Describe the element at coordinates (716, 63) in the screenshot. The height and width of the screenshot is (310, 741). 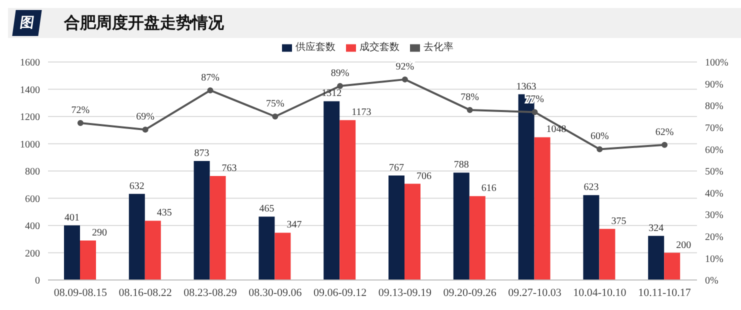
I see `y2-tick-label: 100%` at that location.